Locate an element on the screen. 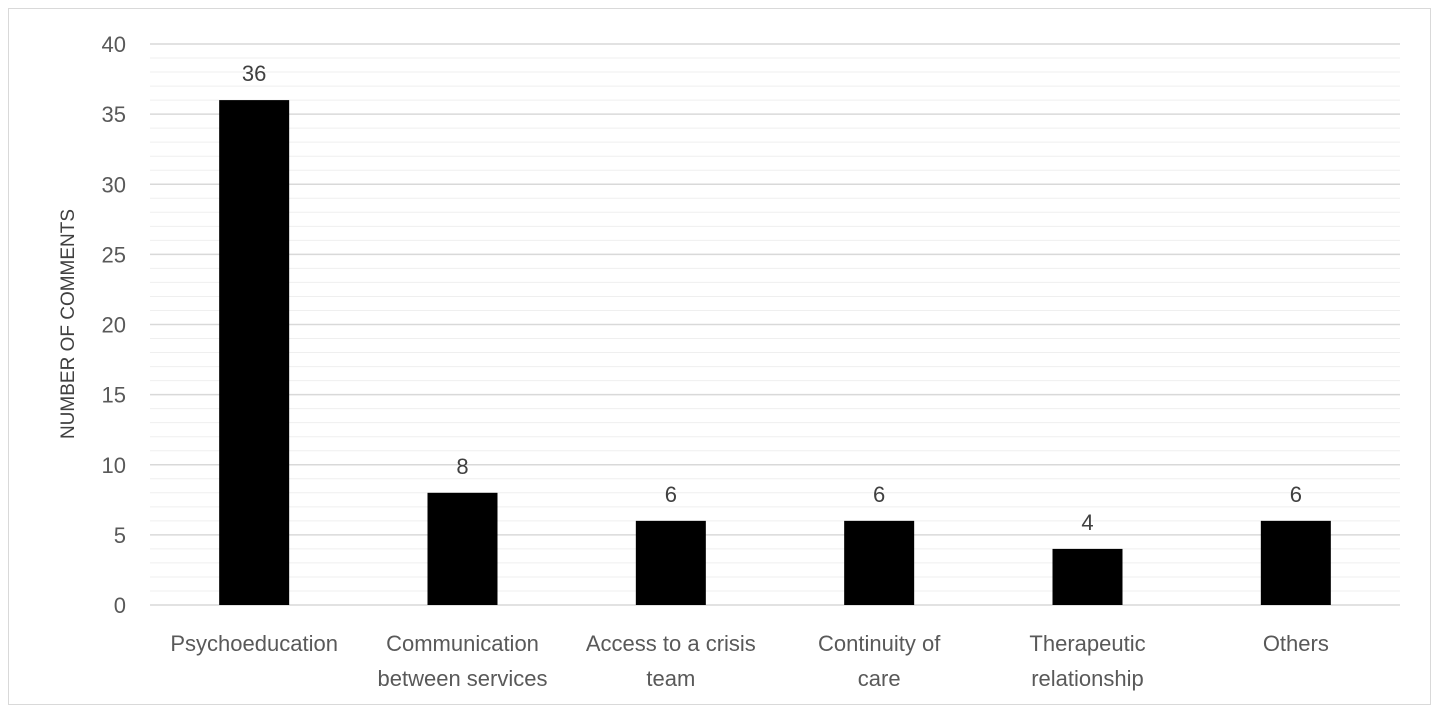 The width and height of the screenshot is (1441, 713). y-tick-label: 35 is located at coordinates (114, 114).